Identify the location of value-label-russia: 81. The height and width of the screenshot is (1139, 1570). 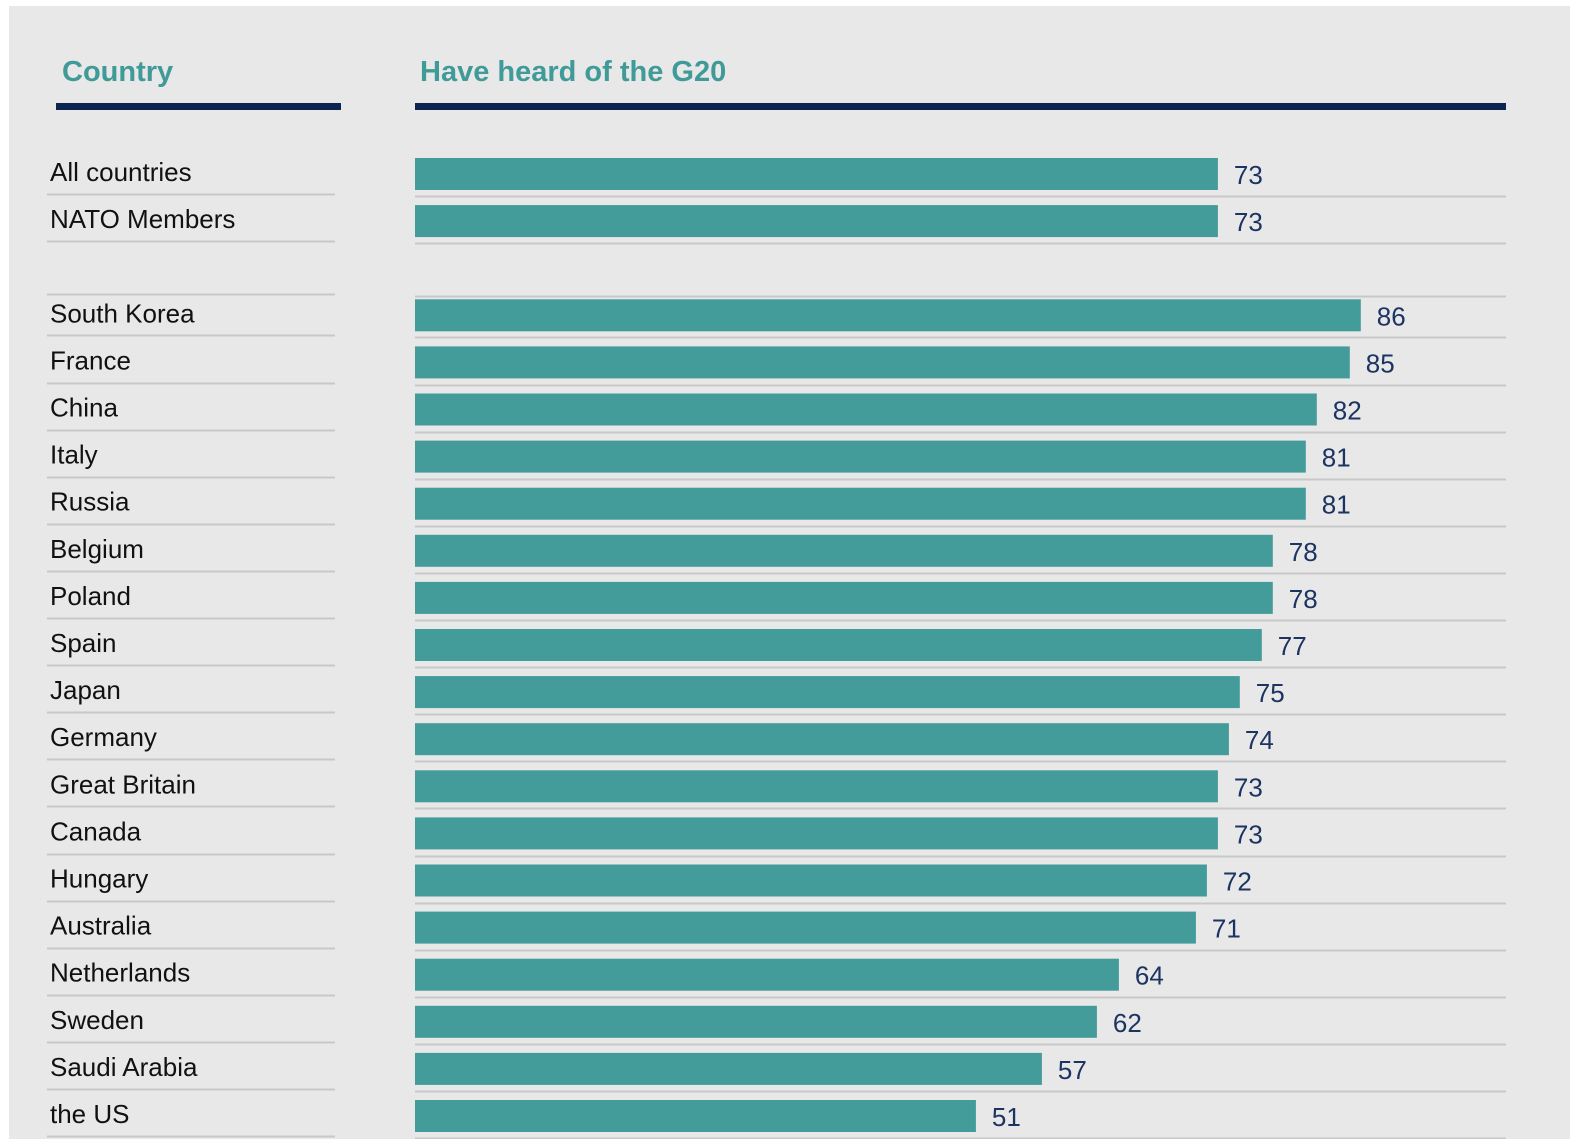
(1336, 505).